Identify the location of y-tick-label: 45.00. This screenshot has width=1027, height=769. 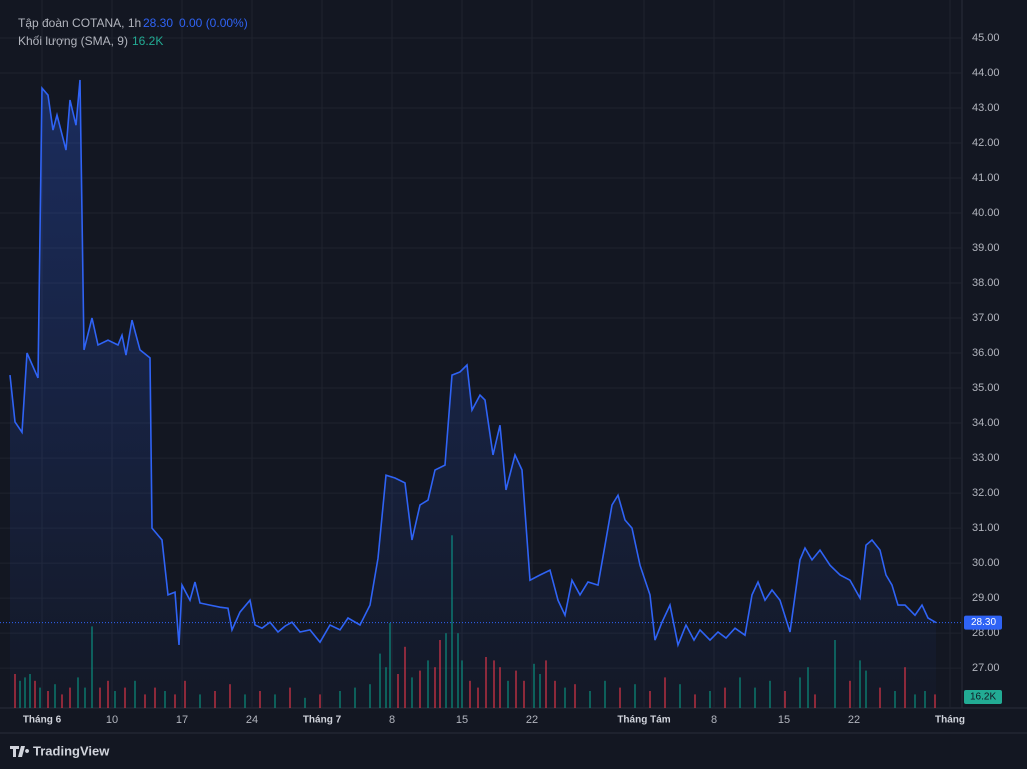
(986, 38).